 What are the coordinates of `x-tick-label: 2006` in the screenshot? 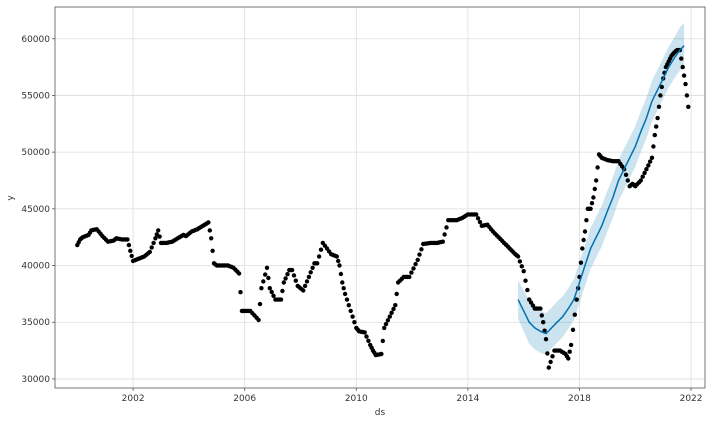 It's located at (244, 399).